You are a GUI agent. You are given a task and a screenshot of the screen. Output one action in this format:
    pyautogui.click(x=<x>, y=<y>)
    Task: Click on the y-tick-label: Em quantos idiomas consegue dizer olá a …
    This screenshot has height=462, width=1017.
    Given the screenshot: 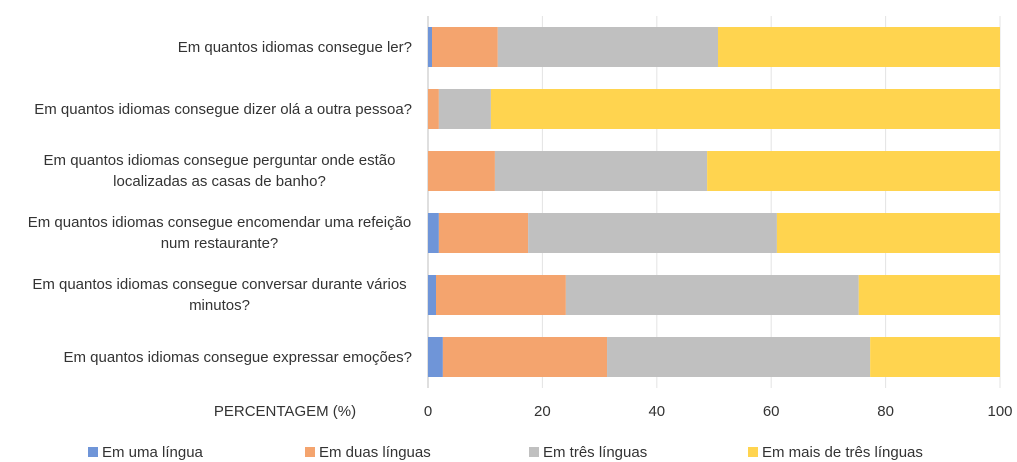 What is the action you would take?
    pyautogui.click(x=223, y=109)
    